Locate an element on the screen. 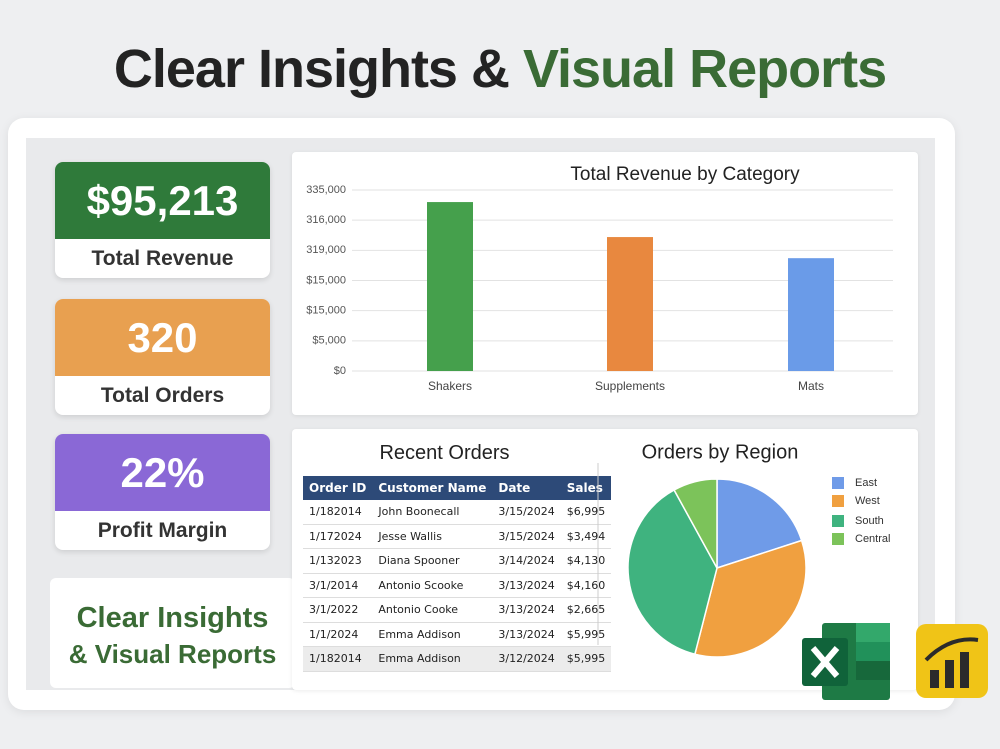  table-row: 1/182014 John Boonecall 3/15/2024 $6,995 is located at coordinates (457, 512).